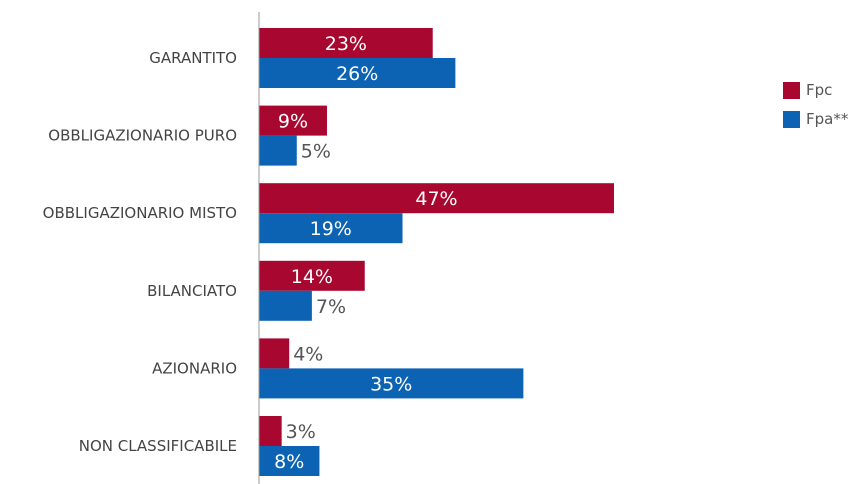  I want to click on legend-label-fpc: Fpc, so click(819, 90).